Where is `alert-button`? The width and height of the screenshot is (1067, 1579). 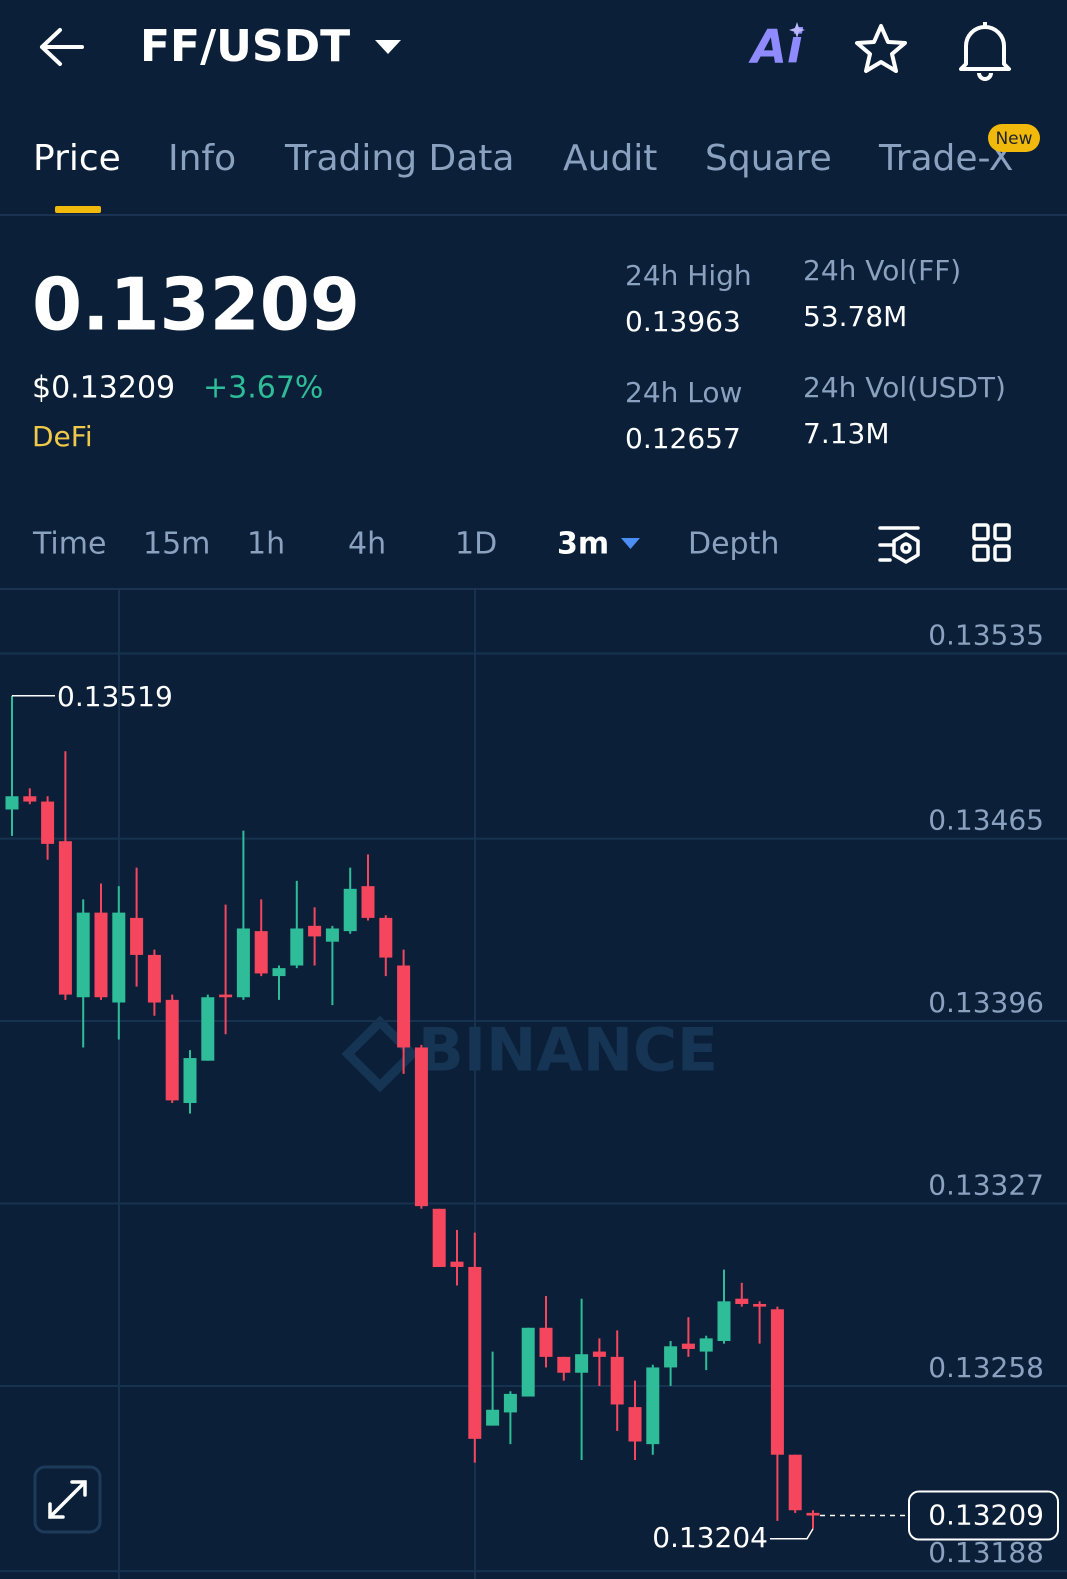
alert-button is located at coordinates (985, 51).